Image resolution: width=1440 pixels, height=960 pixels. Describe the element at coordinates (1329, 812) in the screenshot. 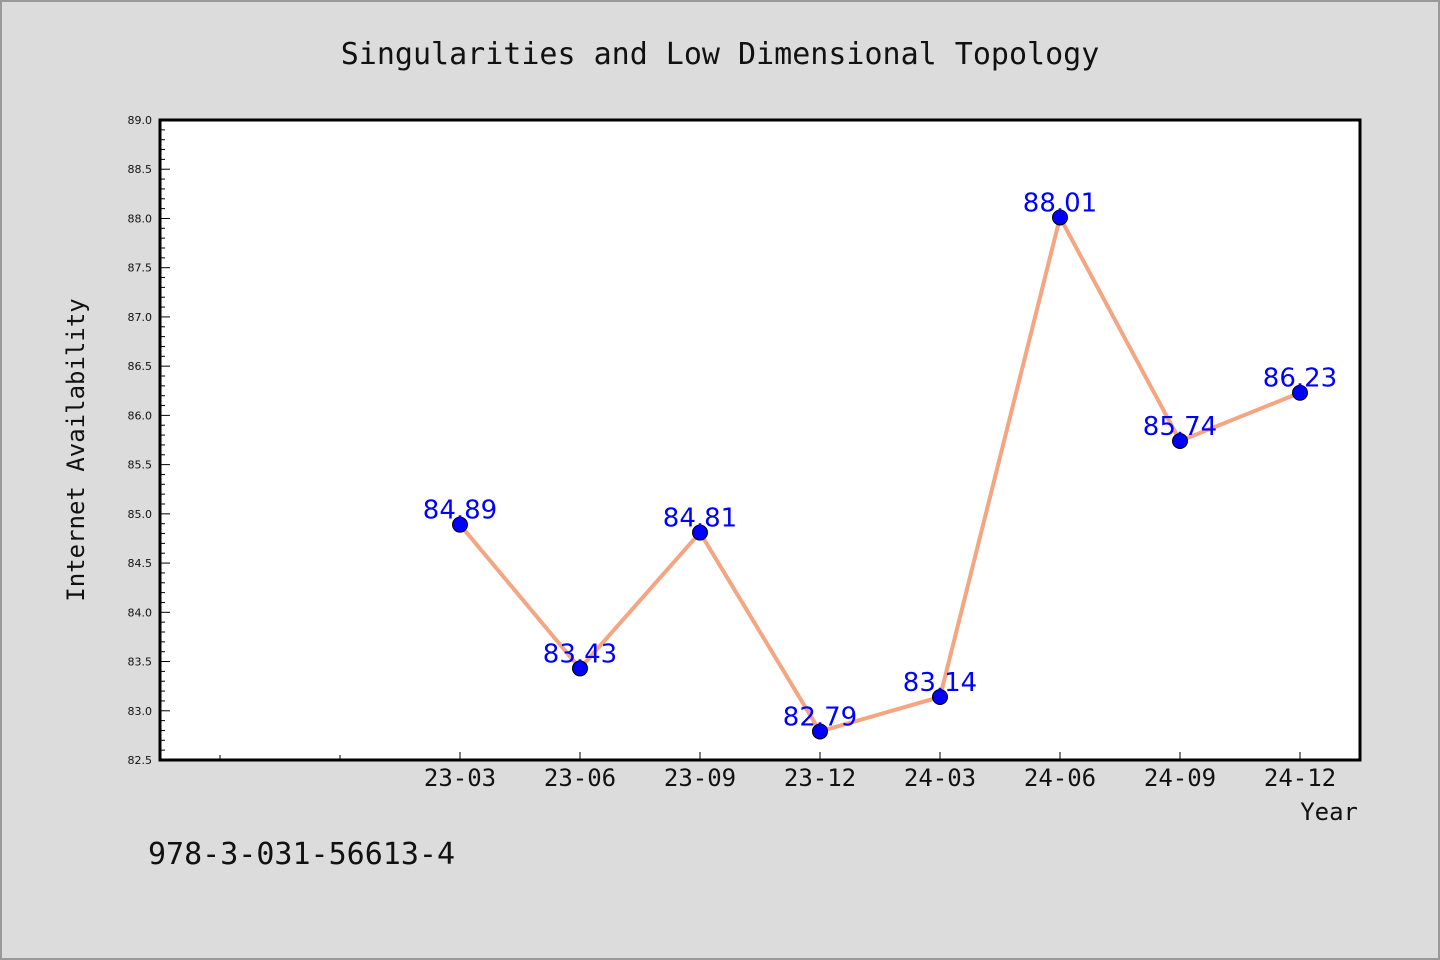

I see `x-axis-label: Year` at that location.